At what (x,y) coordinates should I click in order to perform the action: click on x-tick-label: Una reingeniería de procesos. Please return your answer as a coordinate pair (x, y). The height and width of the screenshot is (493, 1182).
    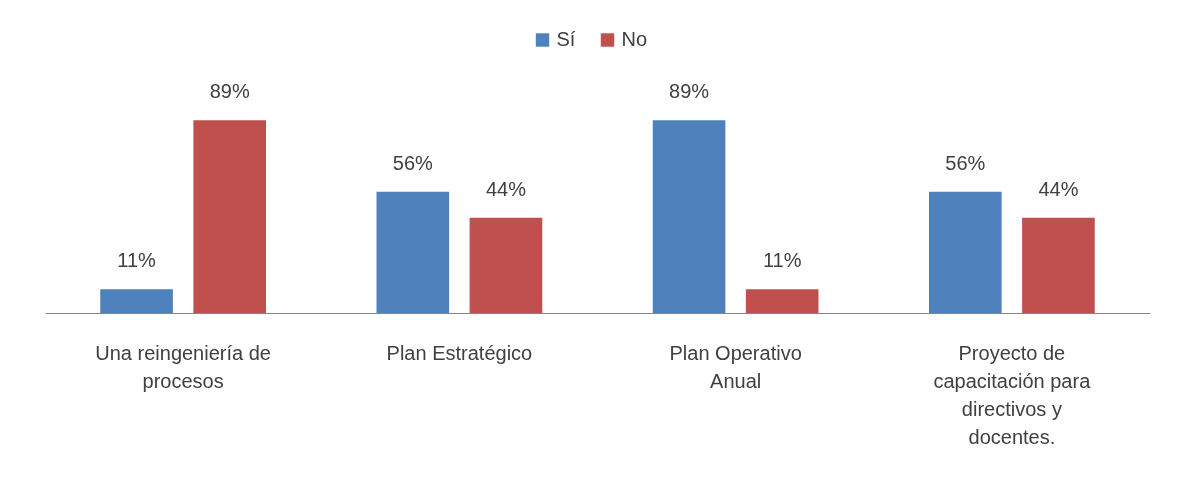
    Looking at the image, I should click on (183, 366).